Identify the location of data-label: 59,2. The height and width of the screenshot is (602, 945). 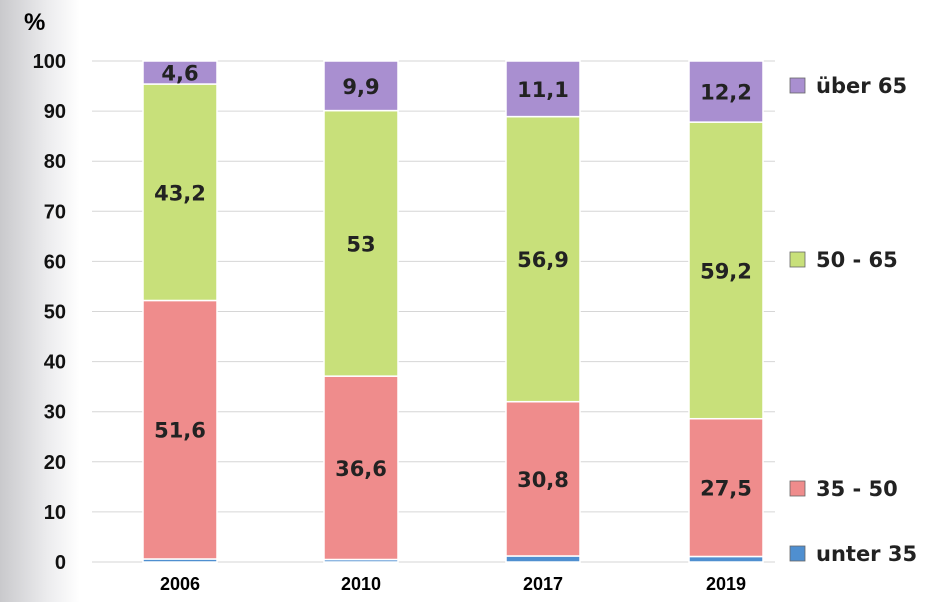
(726, 271).